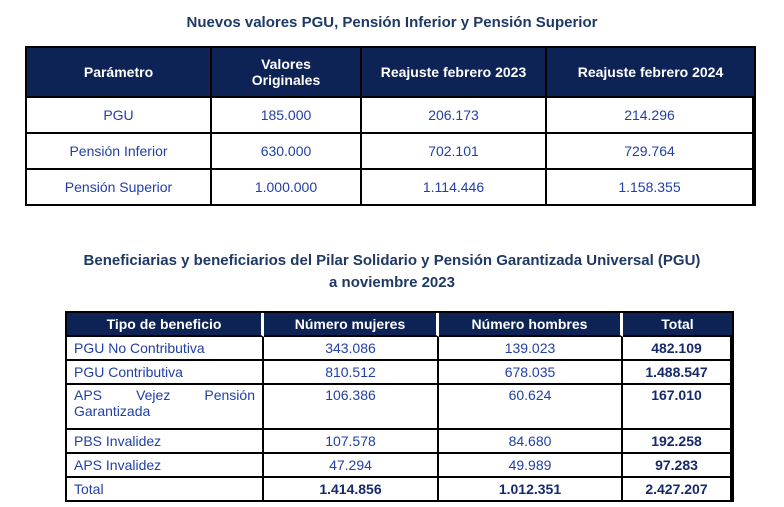  I want to click on cell-mujeres: 810.512, so click(351, 372).